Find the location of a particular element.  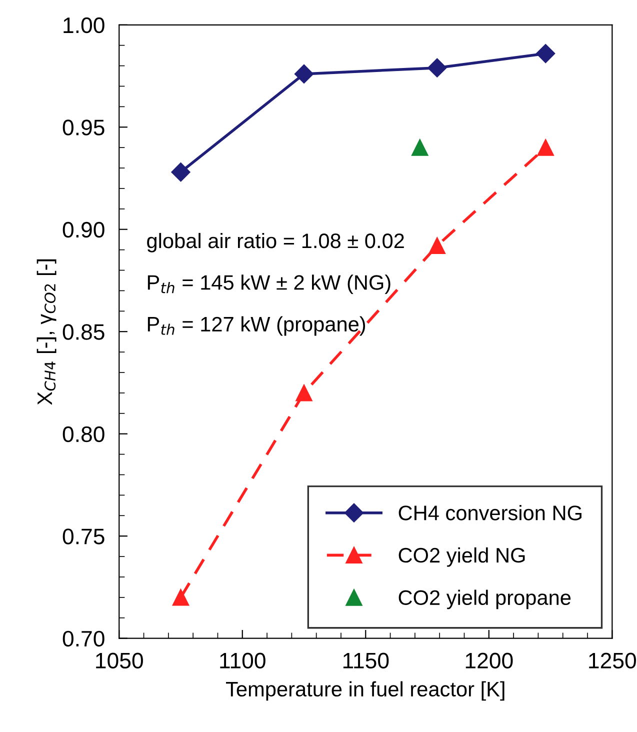

x-axis-title: Temperature in fuel reactor [K] is located at coordinates (365, 691).